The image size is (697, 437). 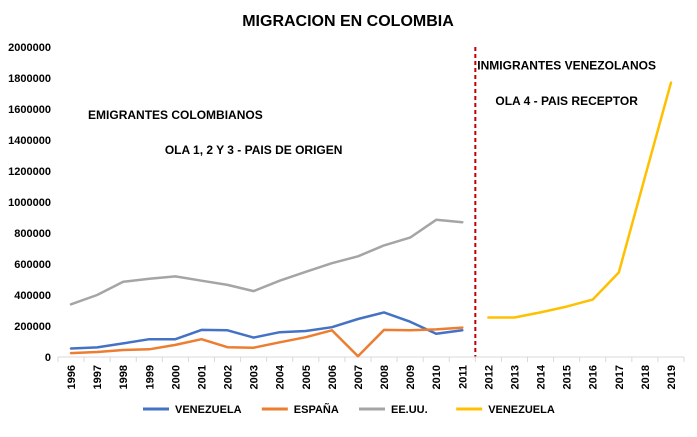 I want to click on y-tick-label: 1000000, so click(x=29, y=203).